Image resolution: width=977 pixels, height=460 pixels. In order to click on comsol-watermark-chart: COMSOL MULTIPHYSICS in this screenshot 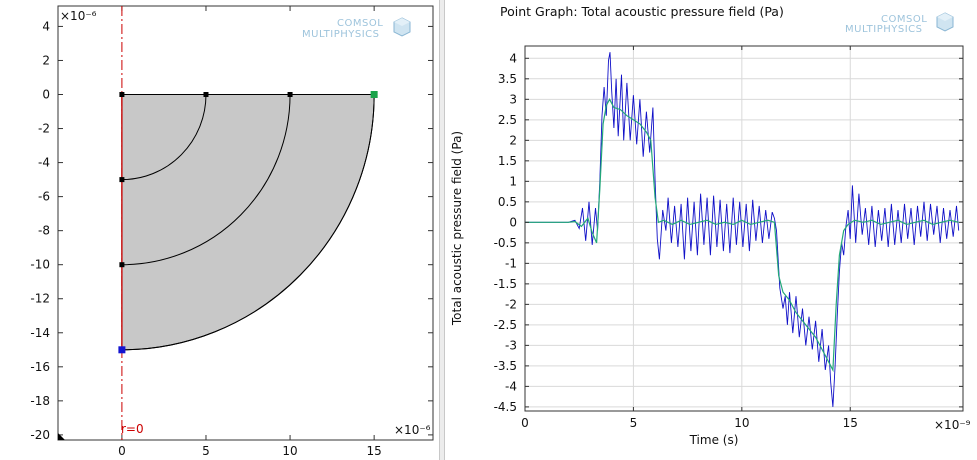, I will do `click(899, 23)`.